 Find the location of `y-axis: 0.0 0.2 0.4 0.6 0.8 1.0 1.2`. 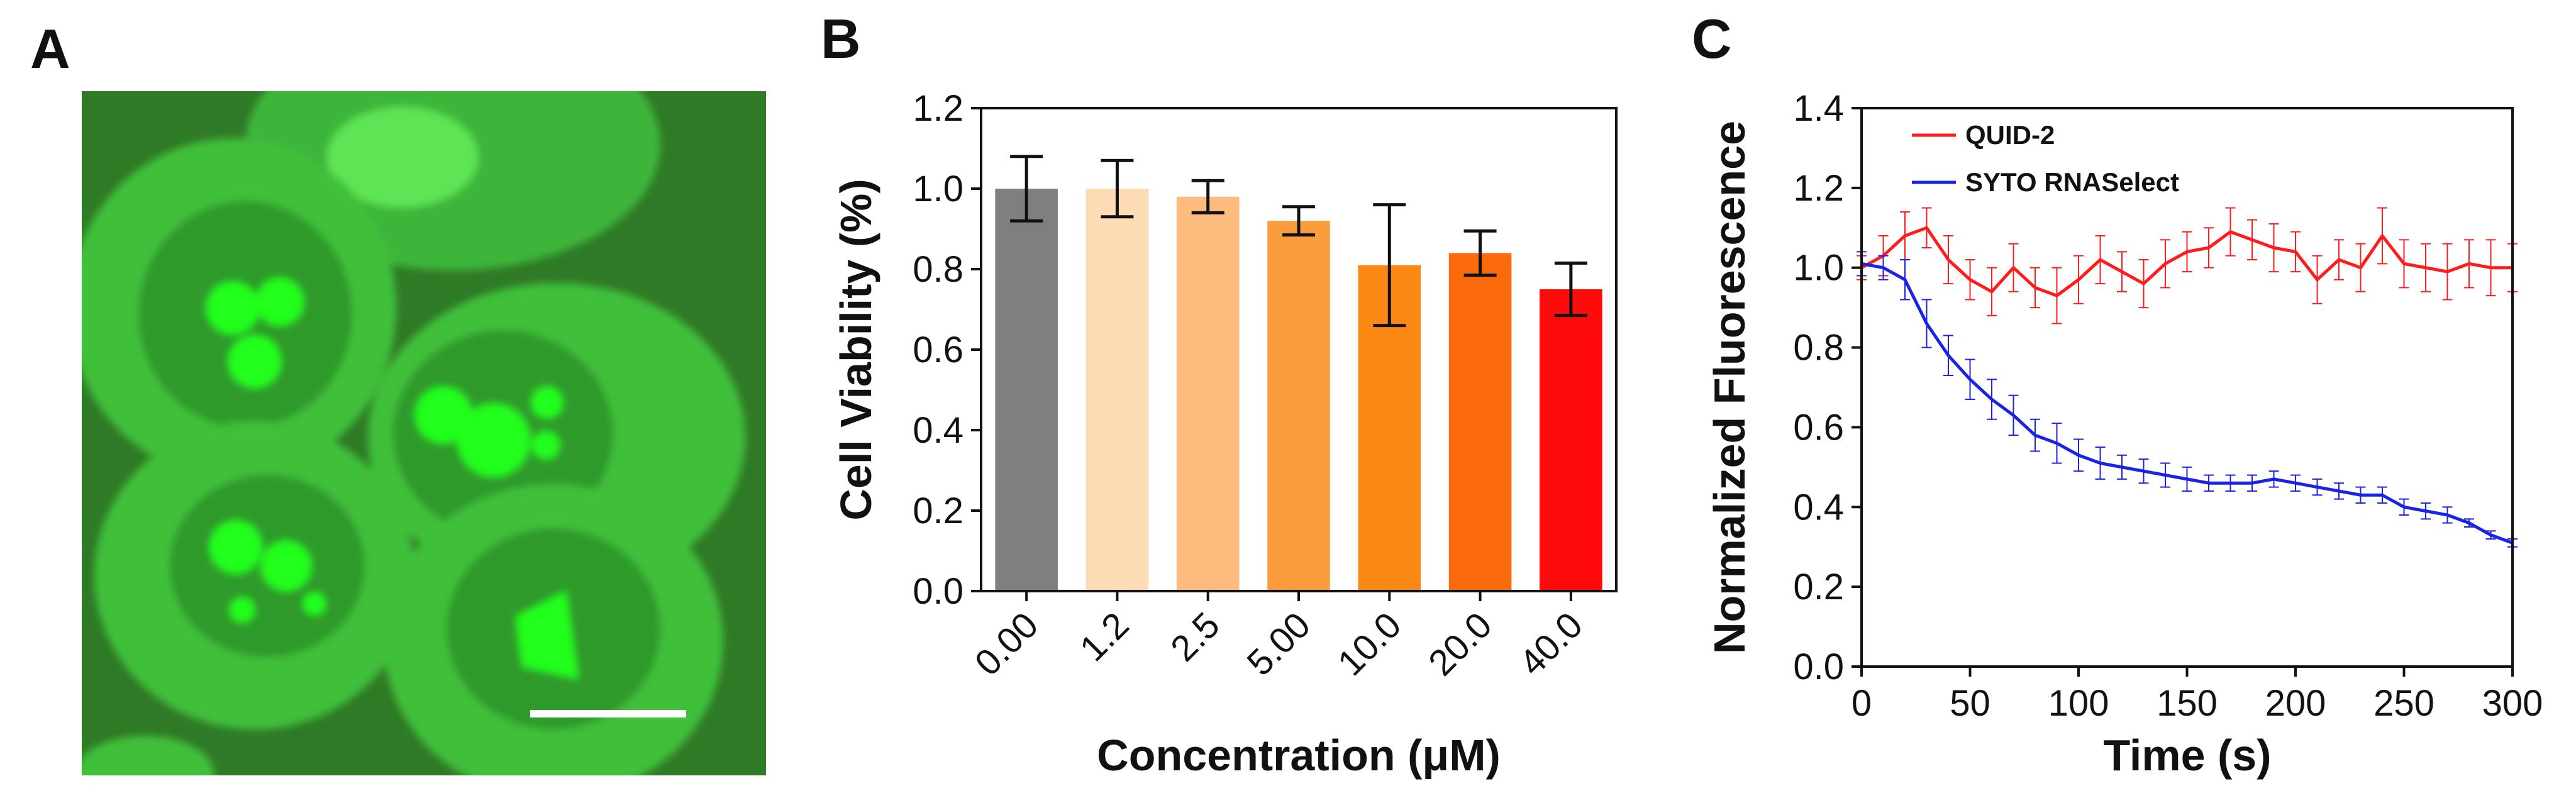

y-axis: 0.0 0.2 0.4 0.6 0.8 1.0 1.2 is located at coordinates (947, 350).